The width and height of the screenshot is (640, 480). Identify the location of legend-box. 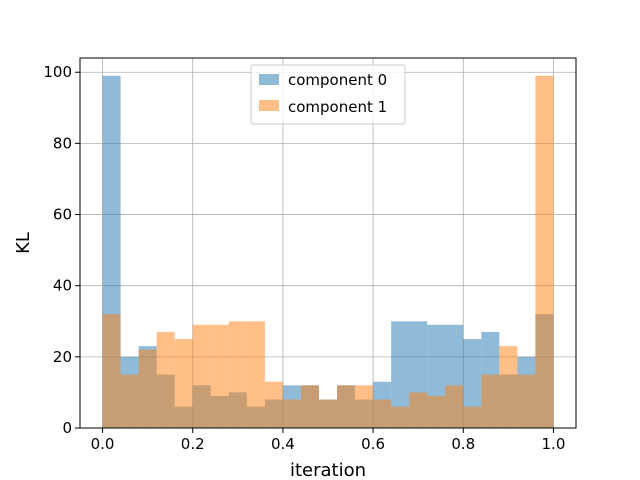
(328, 94).